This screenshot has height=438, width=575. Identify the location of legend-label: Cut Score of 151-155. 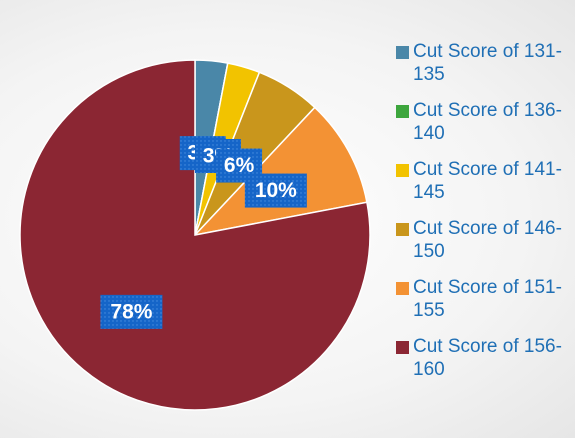
(487, 299).